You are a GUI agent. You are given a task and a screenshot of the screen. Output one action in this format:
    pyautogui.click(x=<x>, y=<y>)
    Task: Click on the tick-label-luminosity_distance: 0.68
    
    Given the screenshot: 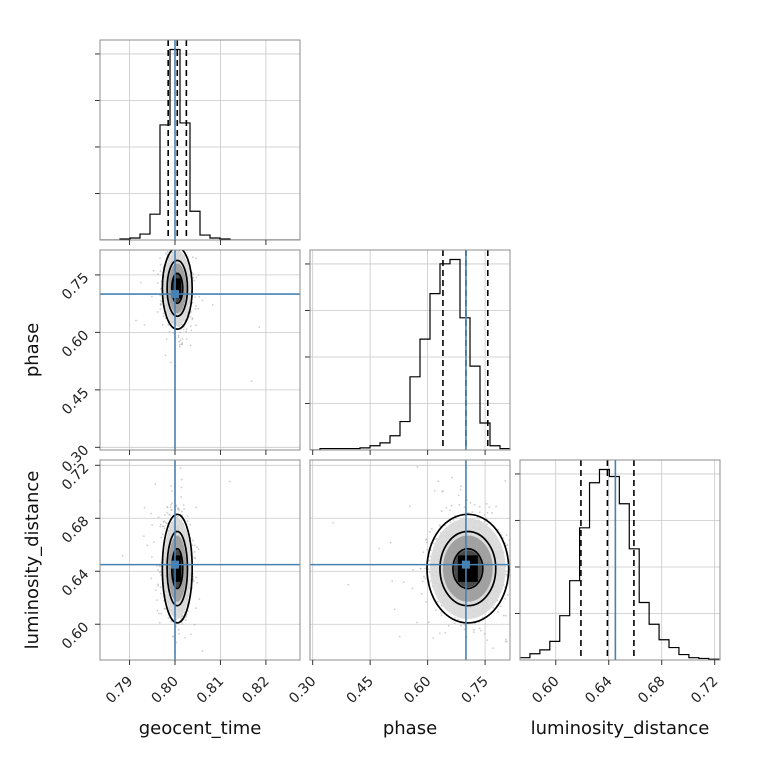 What is the action you would take?
    pyautogui.click(x=651, y=690)
    